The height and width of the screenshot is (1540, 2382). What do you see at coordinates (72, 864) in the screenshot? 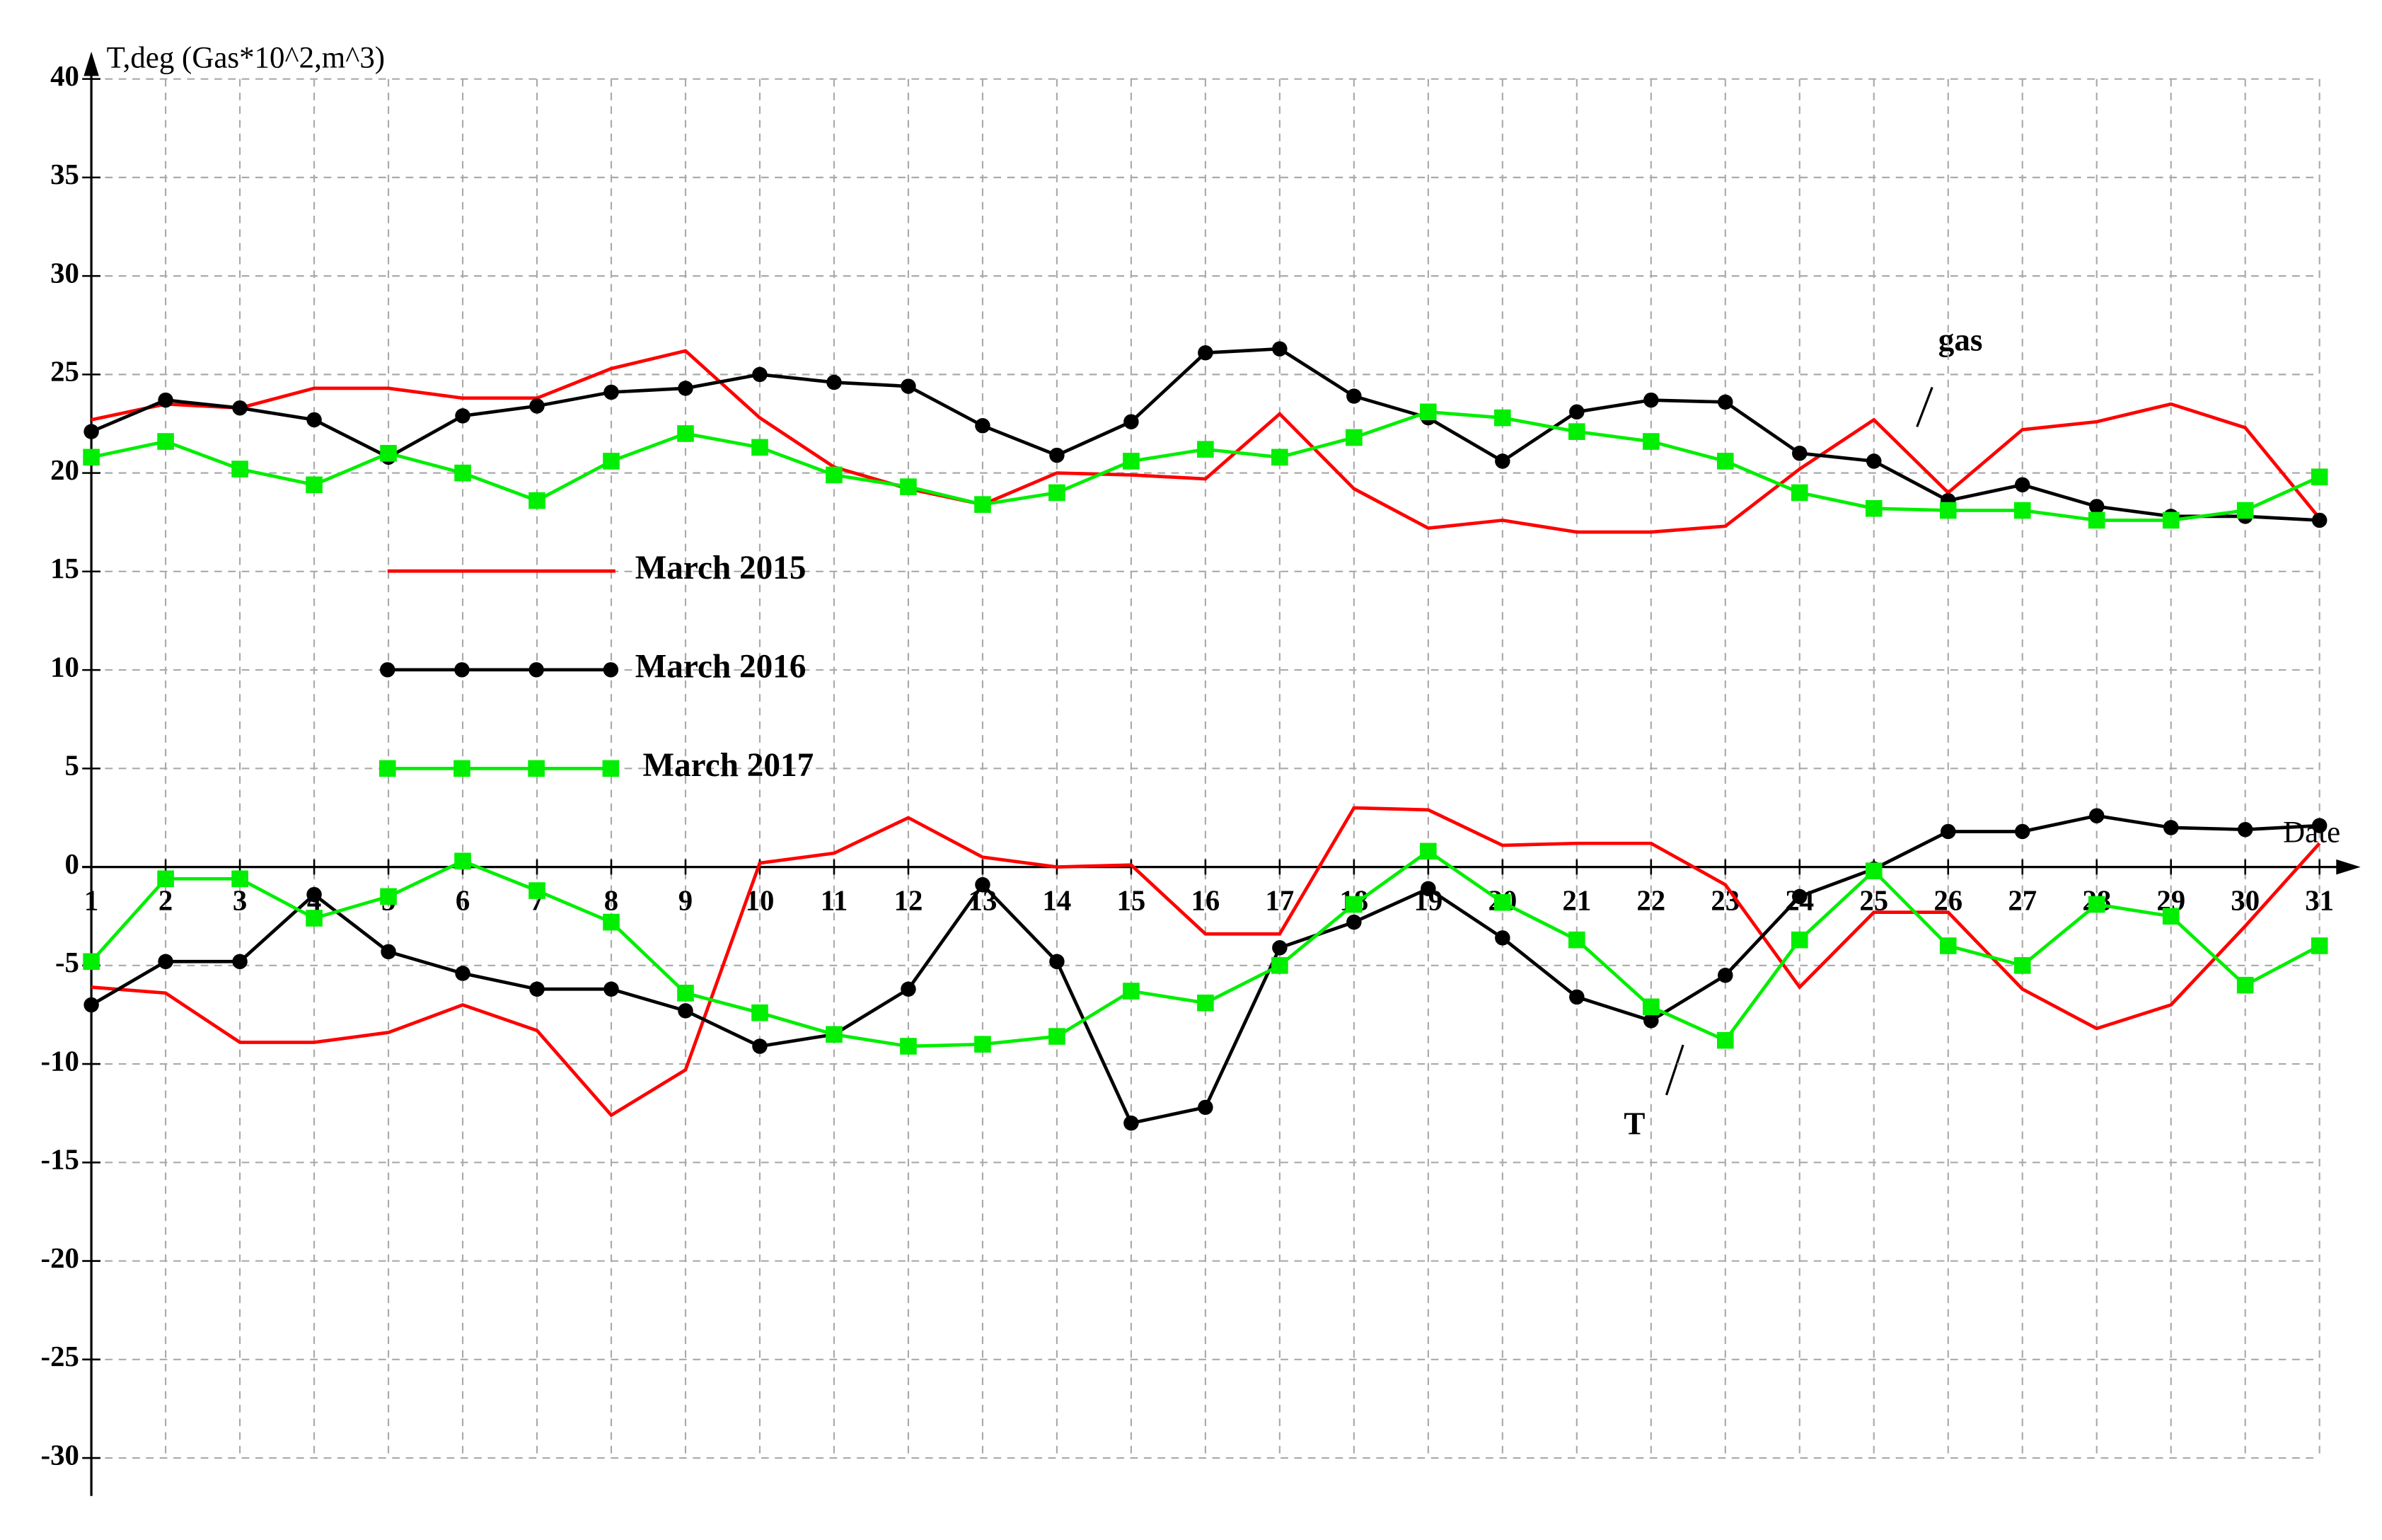
I see `y-tick-label: 0` at bounding box center [72, 864].